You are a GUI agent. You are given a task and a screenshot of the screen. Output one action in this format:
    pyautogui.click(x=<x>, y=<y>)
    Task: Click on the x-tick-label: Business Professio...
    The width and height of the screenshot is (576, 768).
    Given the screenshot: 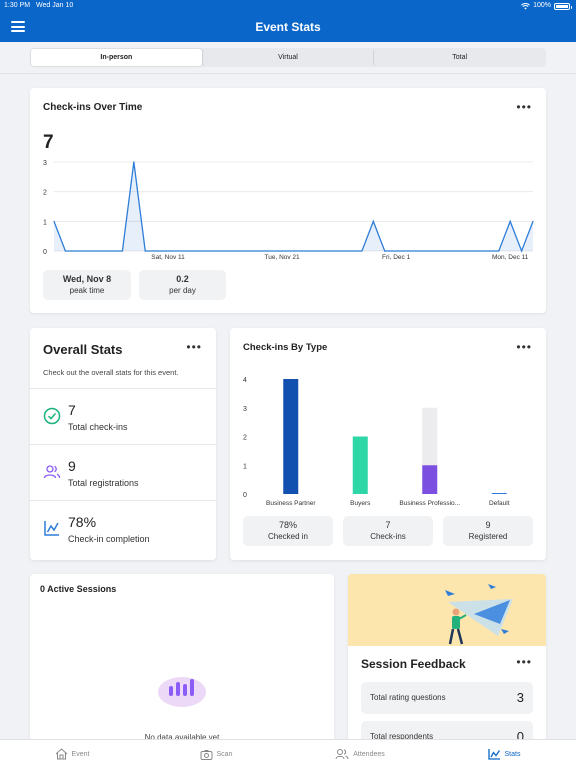 What is the action you would take?
    pyautogui.click(x=429, y=503)
    